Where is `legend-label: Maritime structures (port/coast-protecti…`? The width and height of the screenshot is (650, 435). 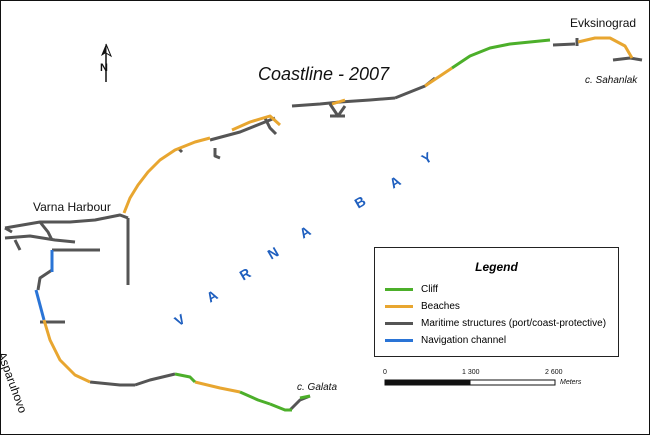 legend-label: Maritime structures (port/coast-protecti… is located at coordinates (514, 323).